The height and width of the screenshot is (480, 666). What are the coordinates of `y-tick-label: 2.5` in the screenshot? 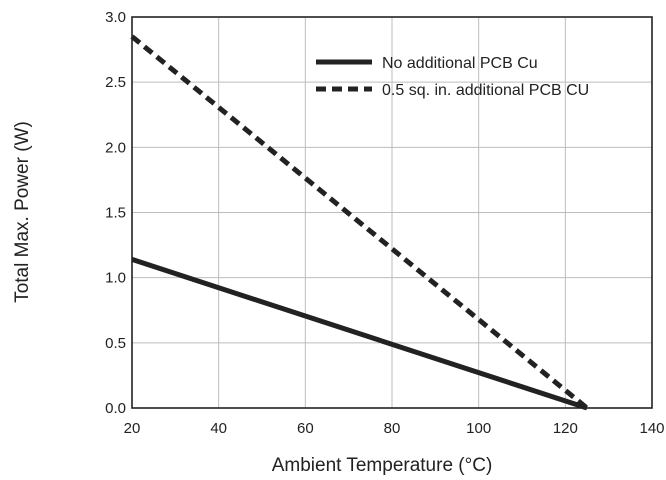 It's located at (115, 82).